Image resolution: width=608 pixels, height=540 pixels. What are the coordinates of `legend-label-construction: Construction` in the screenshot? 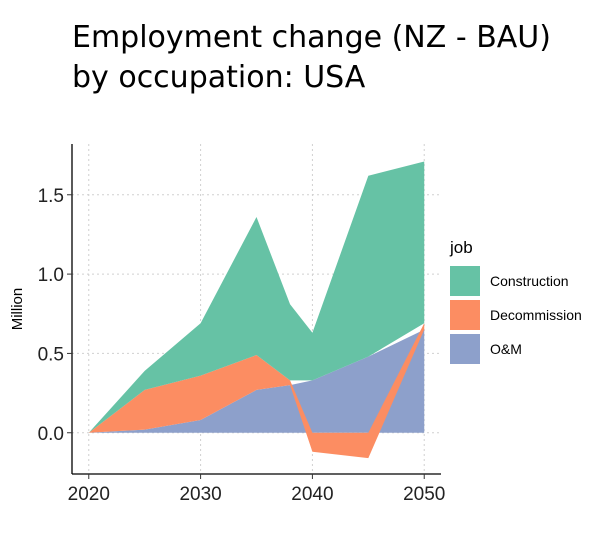 It's located at (529, 281).